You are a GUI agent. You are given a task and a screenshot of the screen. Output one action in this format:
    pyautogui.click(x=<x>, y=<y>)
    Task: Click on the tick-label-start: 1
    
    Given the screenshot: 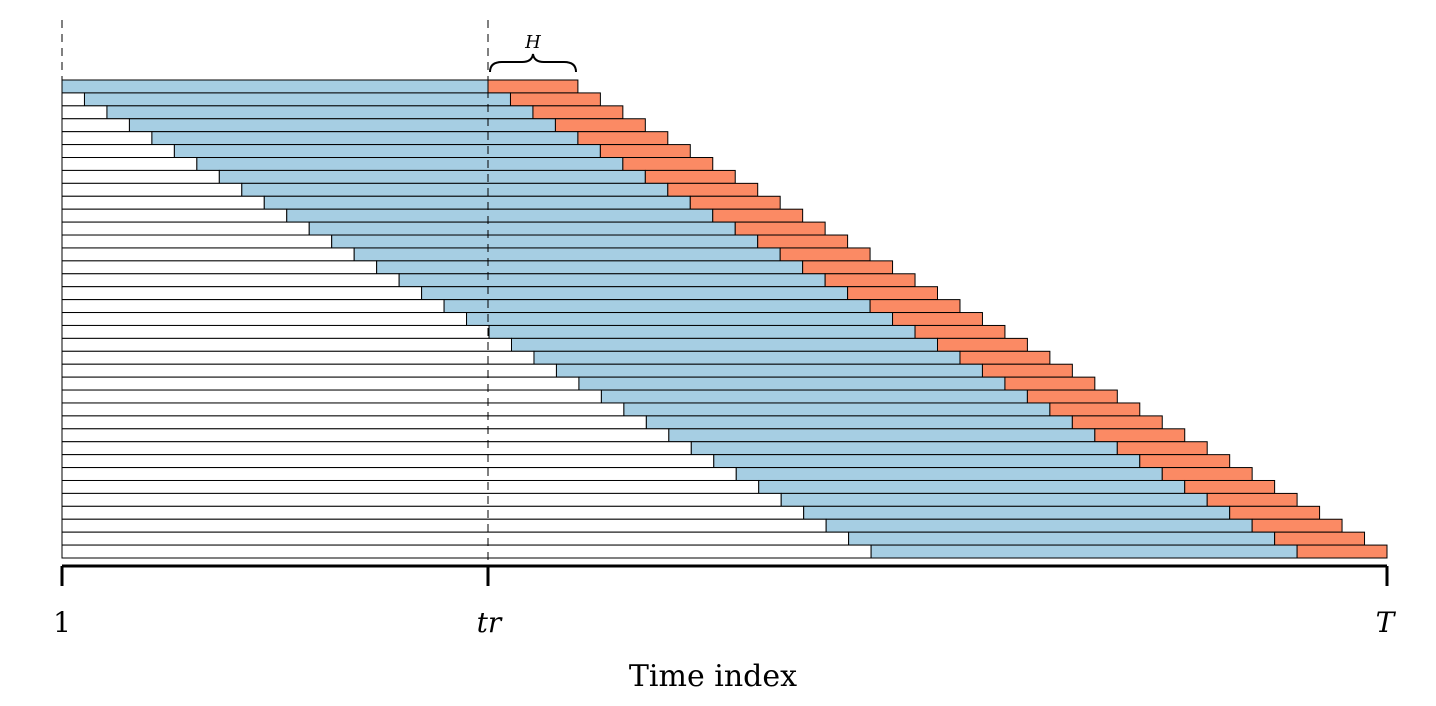 What is the action you would take?
    pyautogui.click(x=62, y=622)
    